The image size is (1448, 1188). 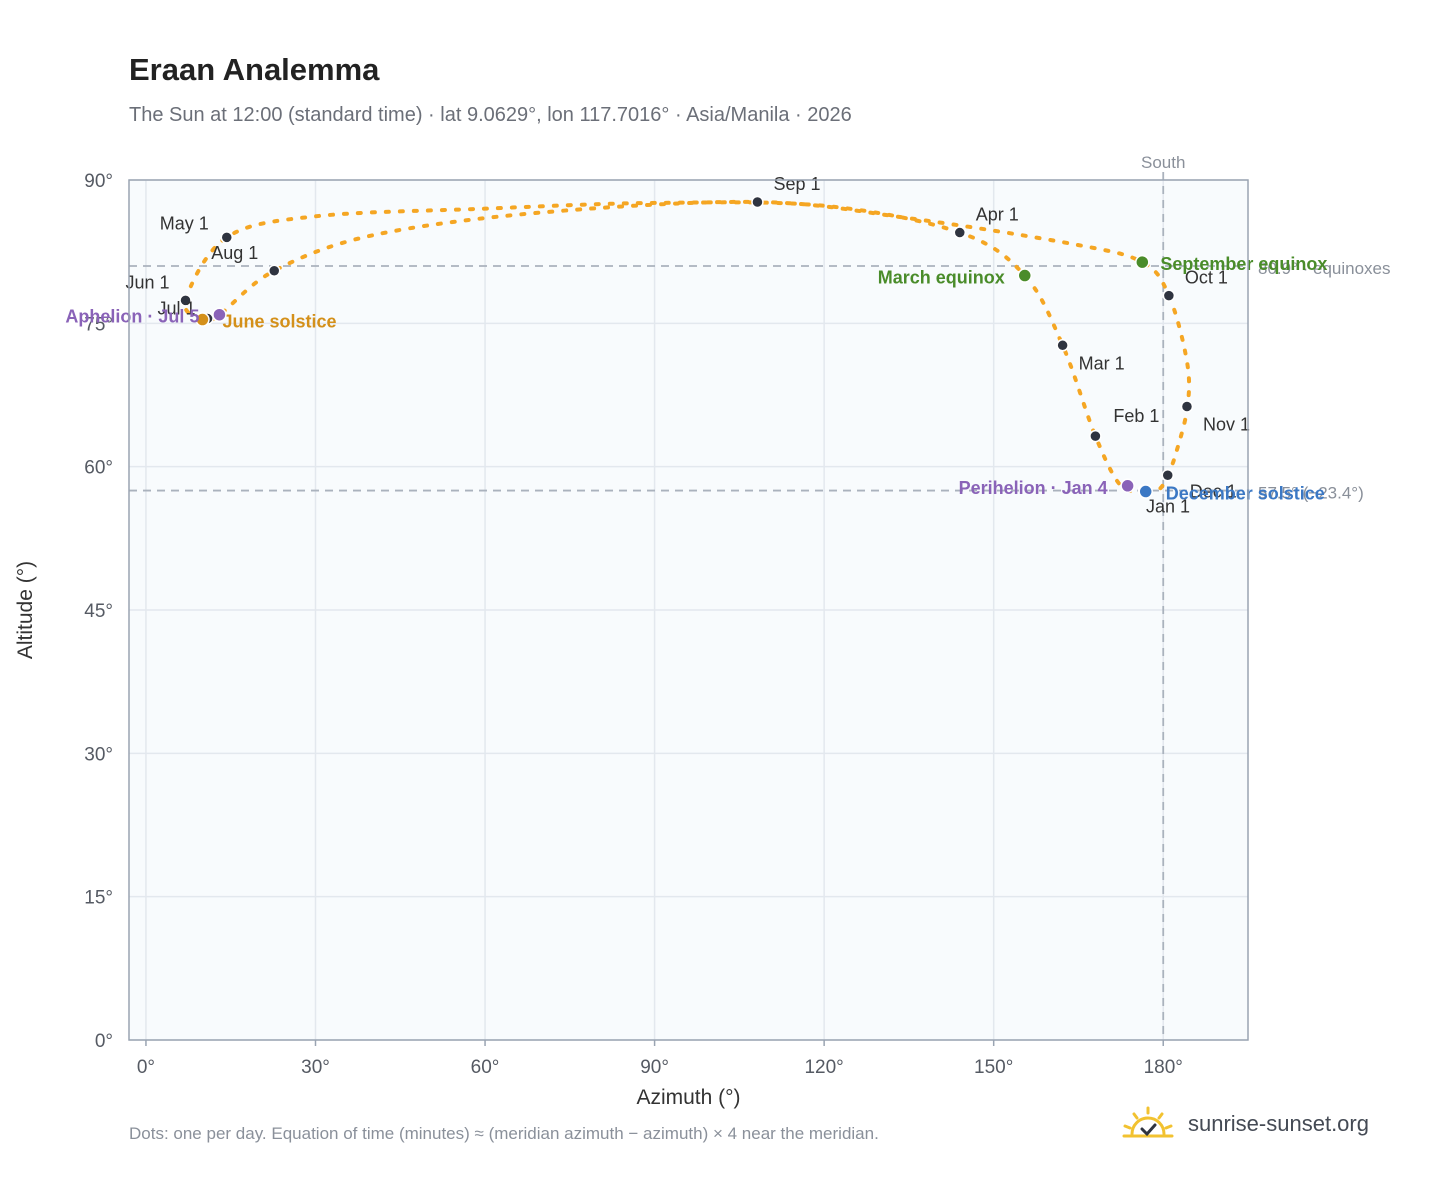 What do you see at coordinates (1243, 264) in the screenshot?
I see `event-label: September equinox` at bounding box center [1243, 264].